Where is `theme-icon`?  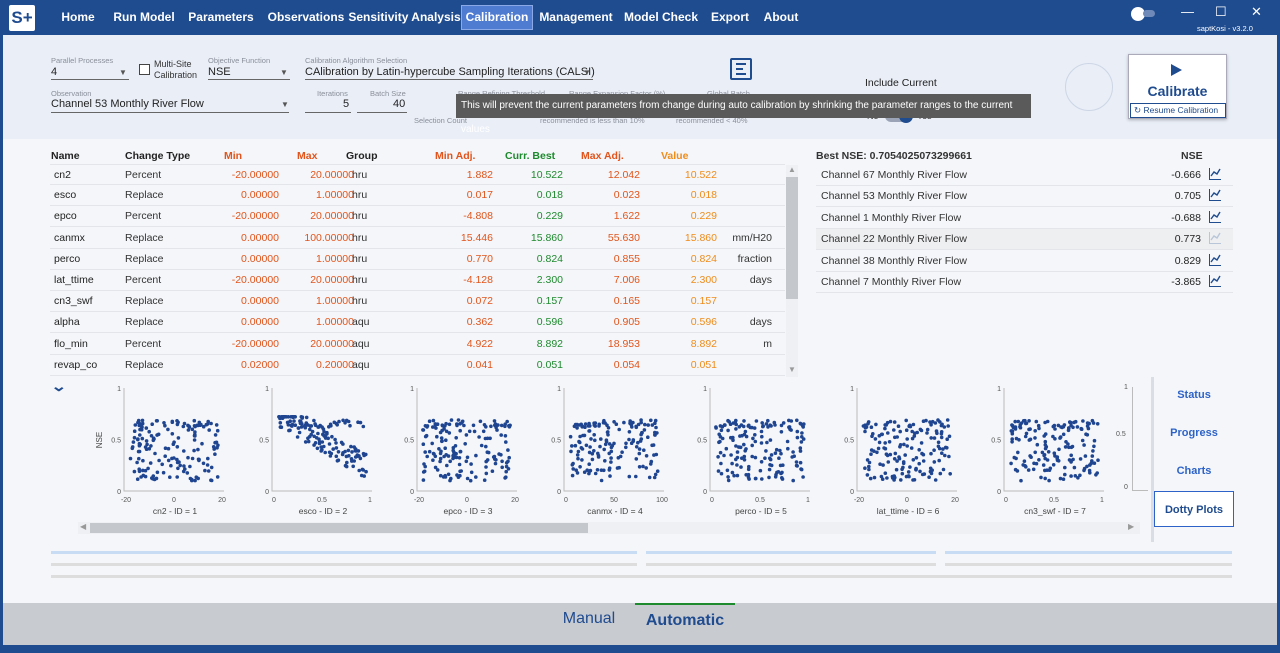 theme-icon is located at coordinates (1138, 14).